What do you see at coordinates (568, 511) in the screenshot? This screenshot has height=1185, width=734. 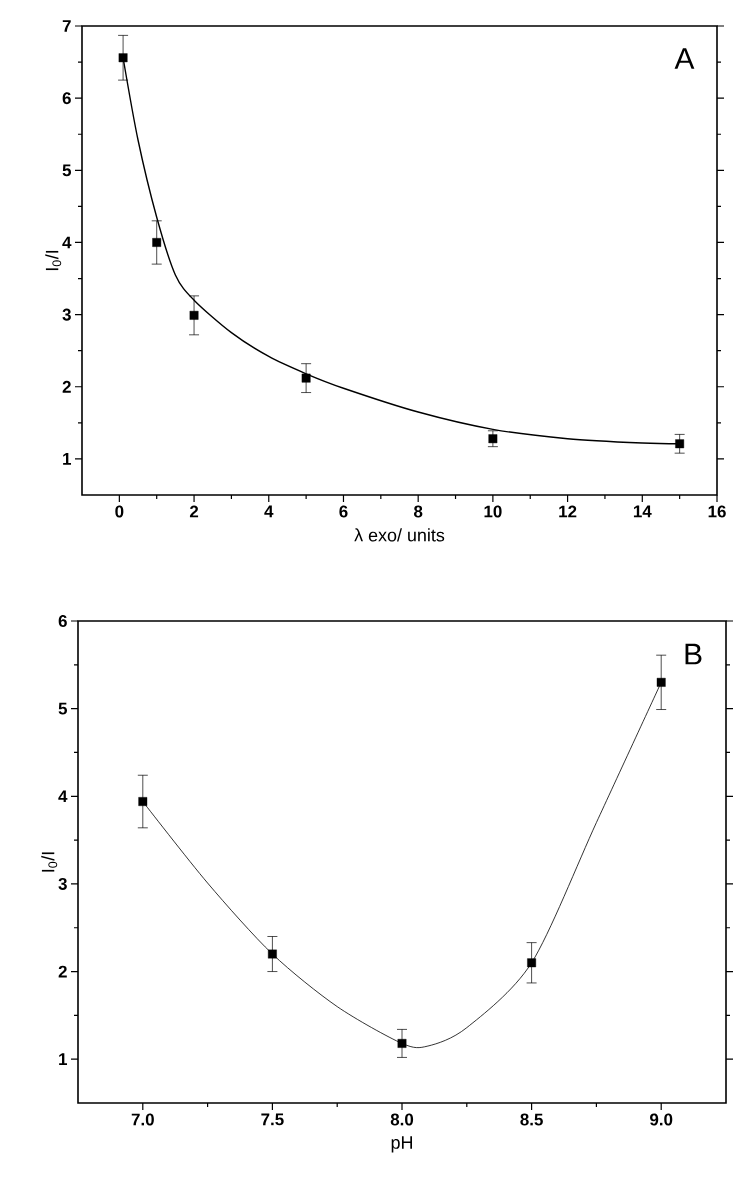 I see `x-tick-label: 12` at bounding box center [568, 511].